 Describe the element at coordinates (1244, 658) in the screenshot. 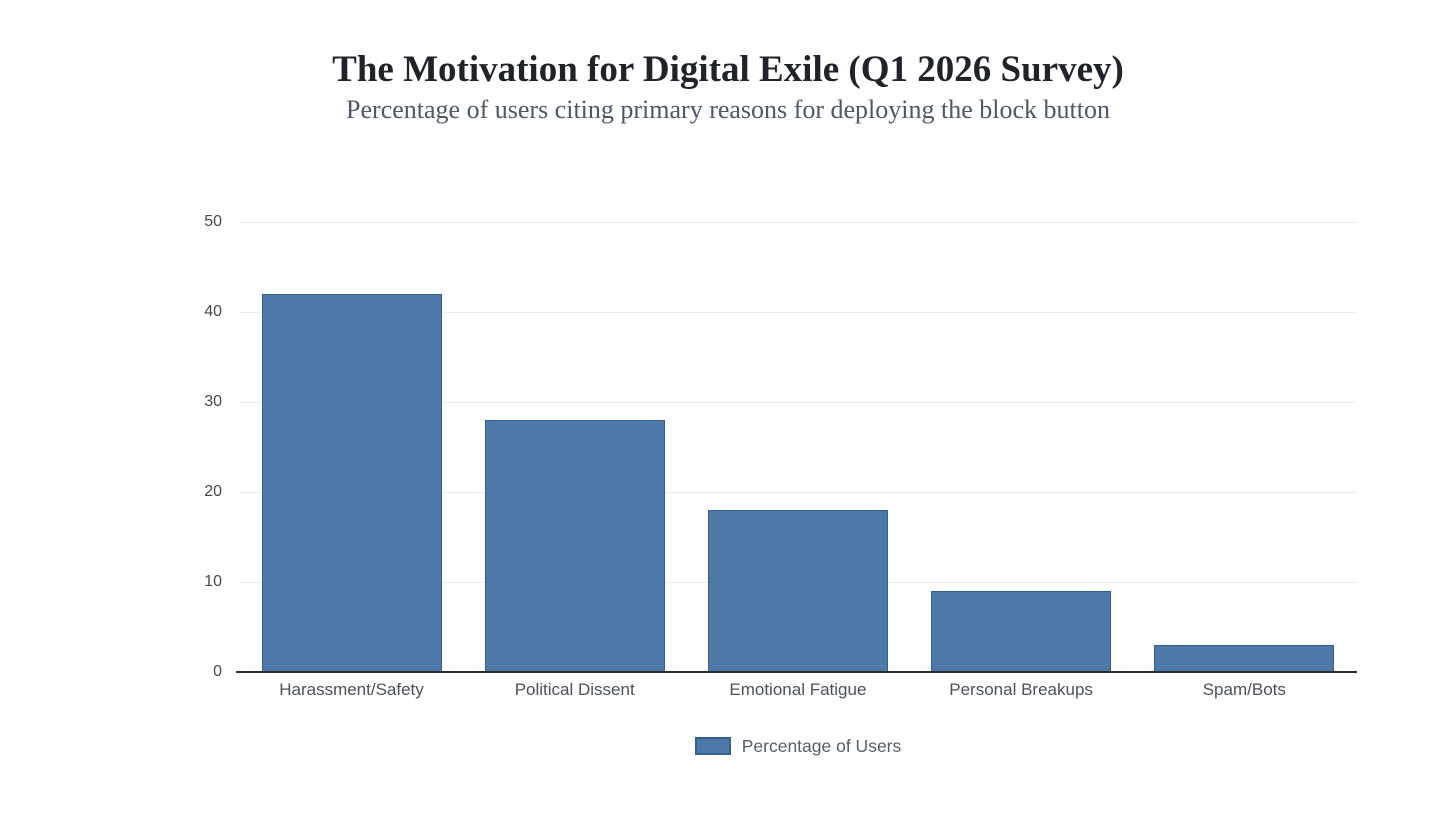

I see `bar-spam-bots` at that location.